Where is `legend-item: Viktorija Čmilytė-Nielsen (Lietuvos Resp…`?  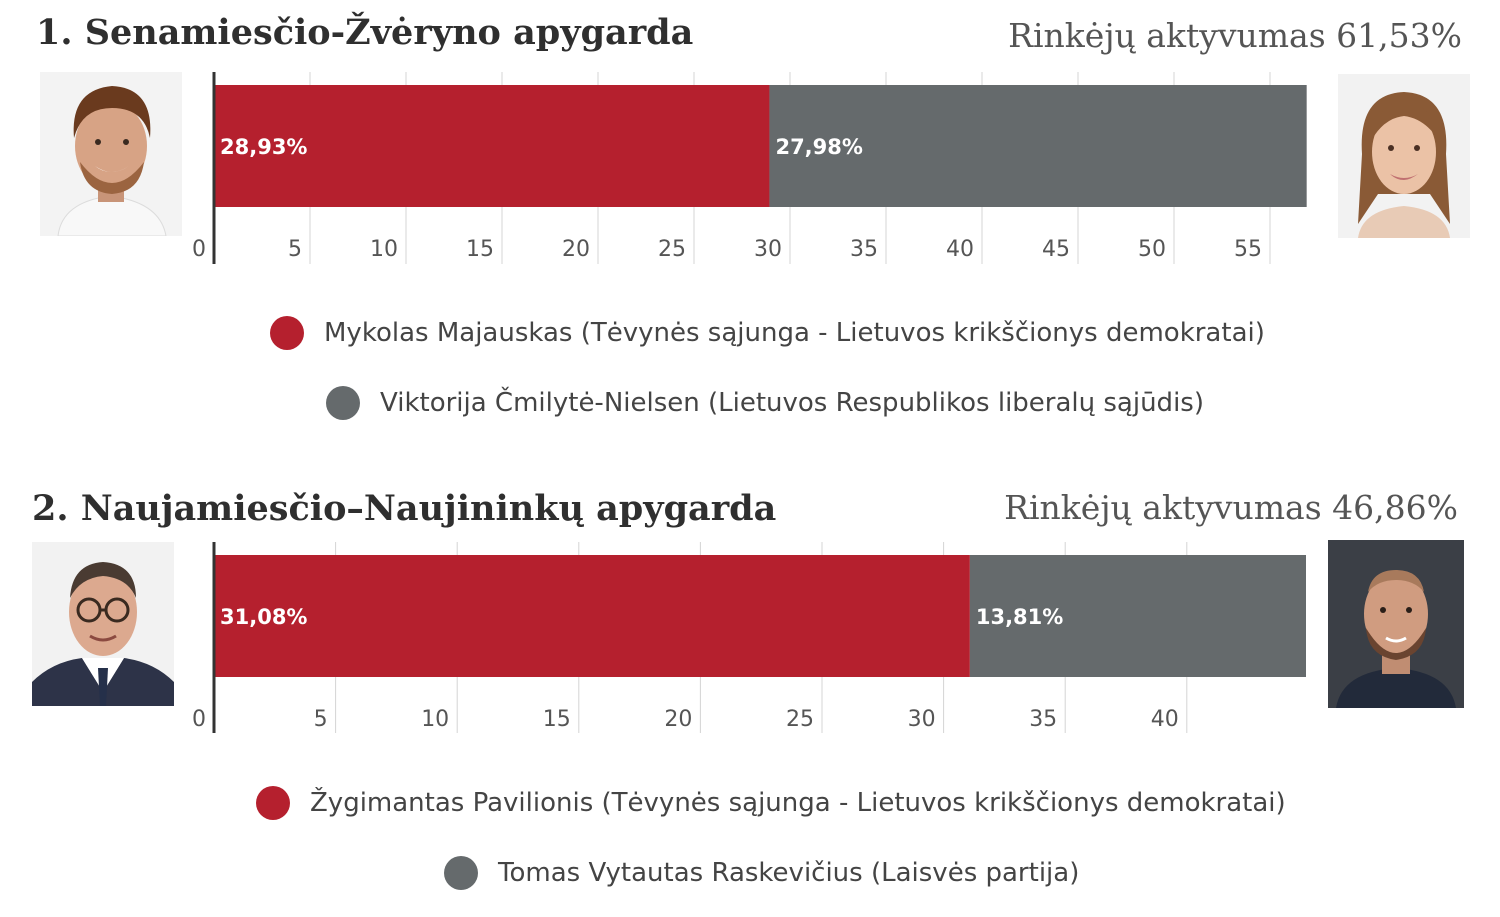
legend-item: Viktorija Čmilytė-Nielsen (Lietuvos Resp… is located at coordinates (765, 403).